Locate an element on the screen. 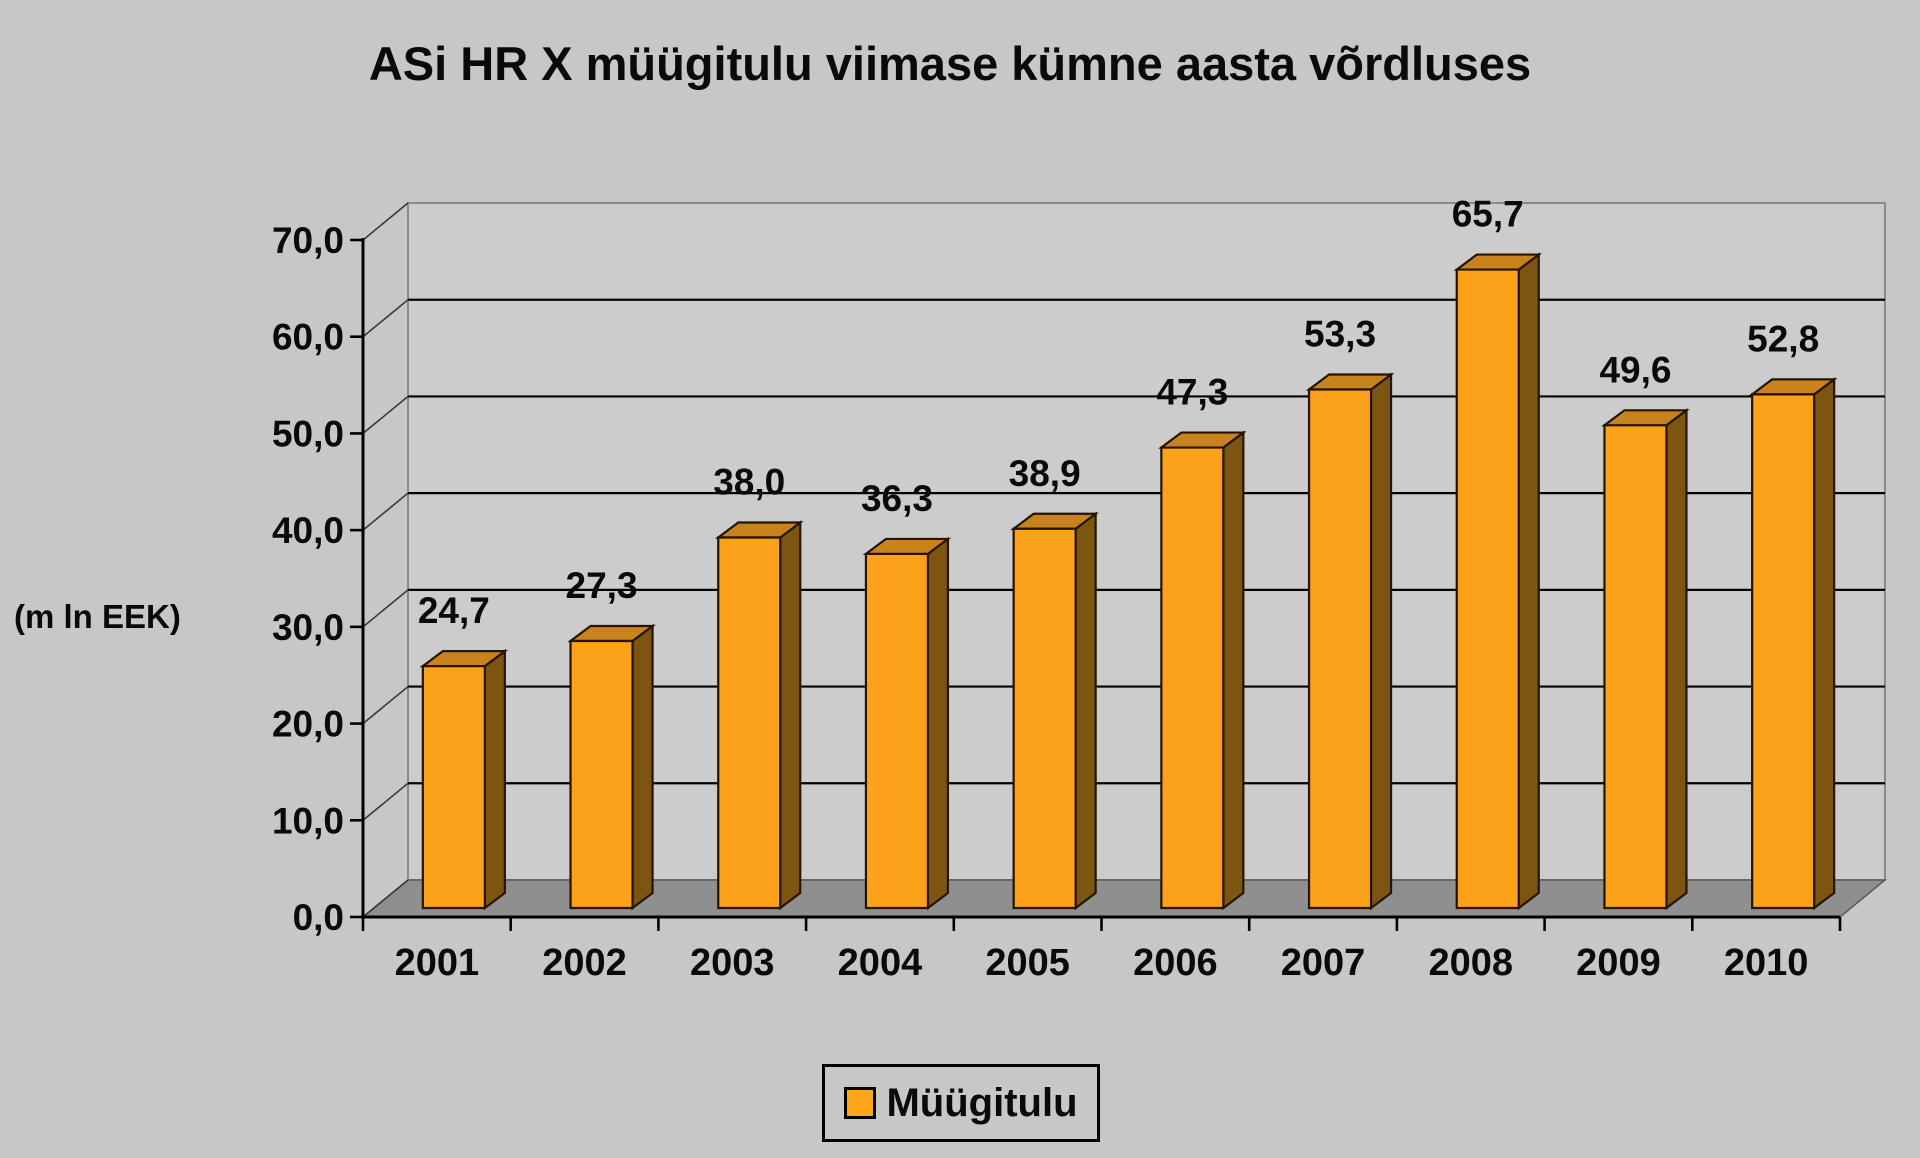 The image size is (1920, 1158). bar-2007 is located at coordinates (1350, 641).